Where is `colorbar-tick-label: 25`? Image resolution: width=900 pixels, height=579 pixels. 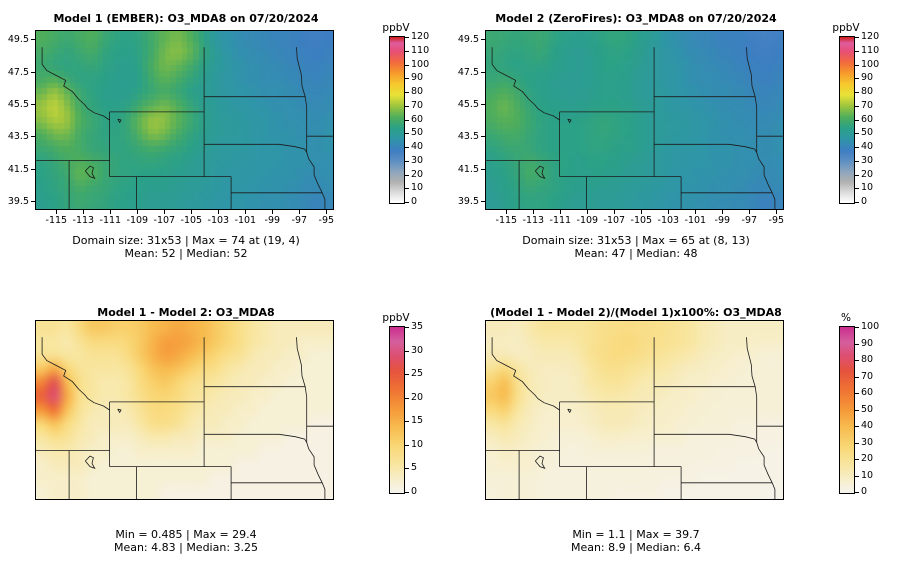
colorbar-tick-label: 25 is located at coordinates (417, 374).